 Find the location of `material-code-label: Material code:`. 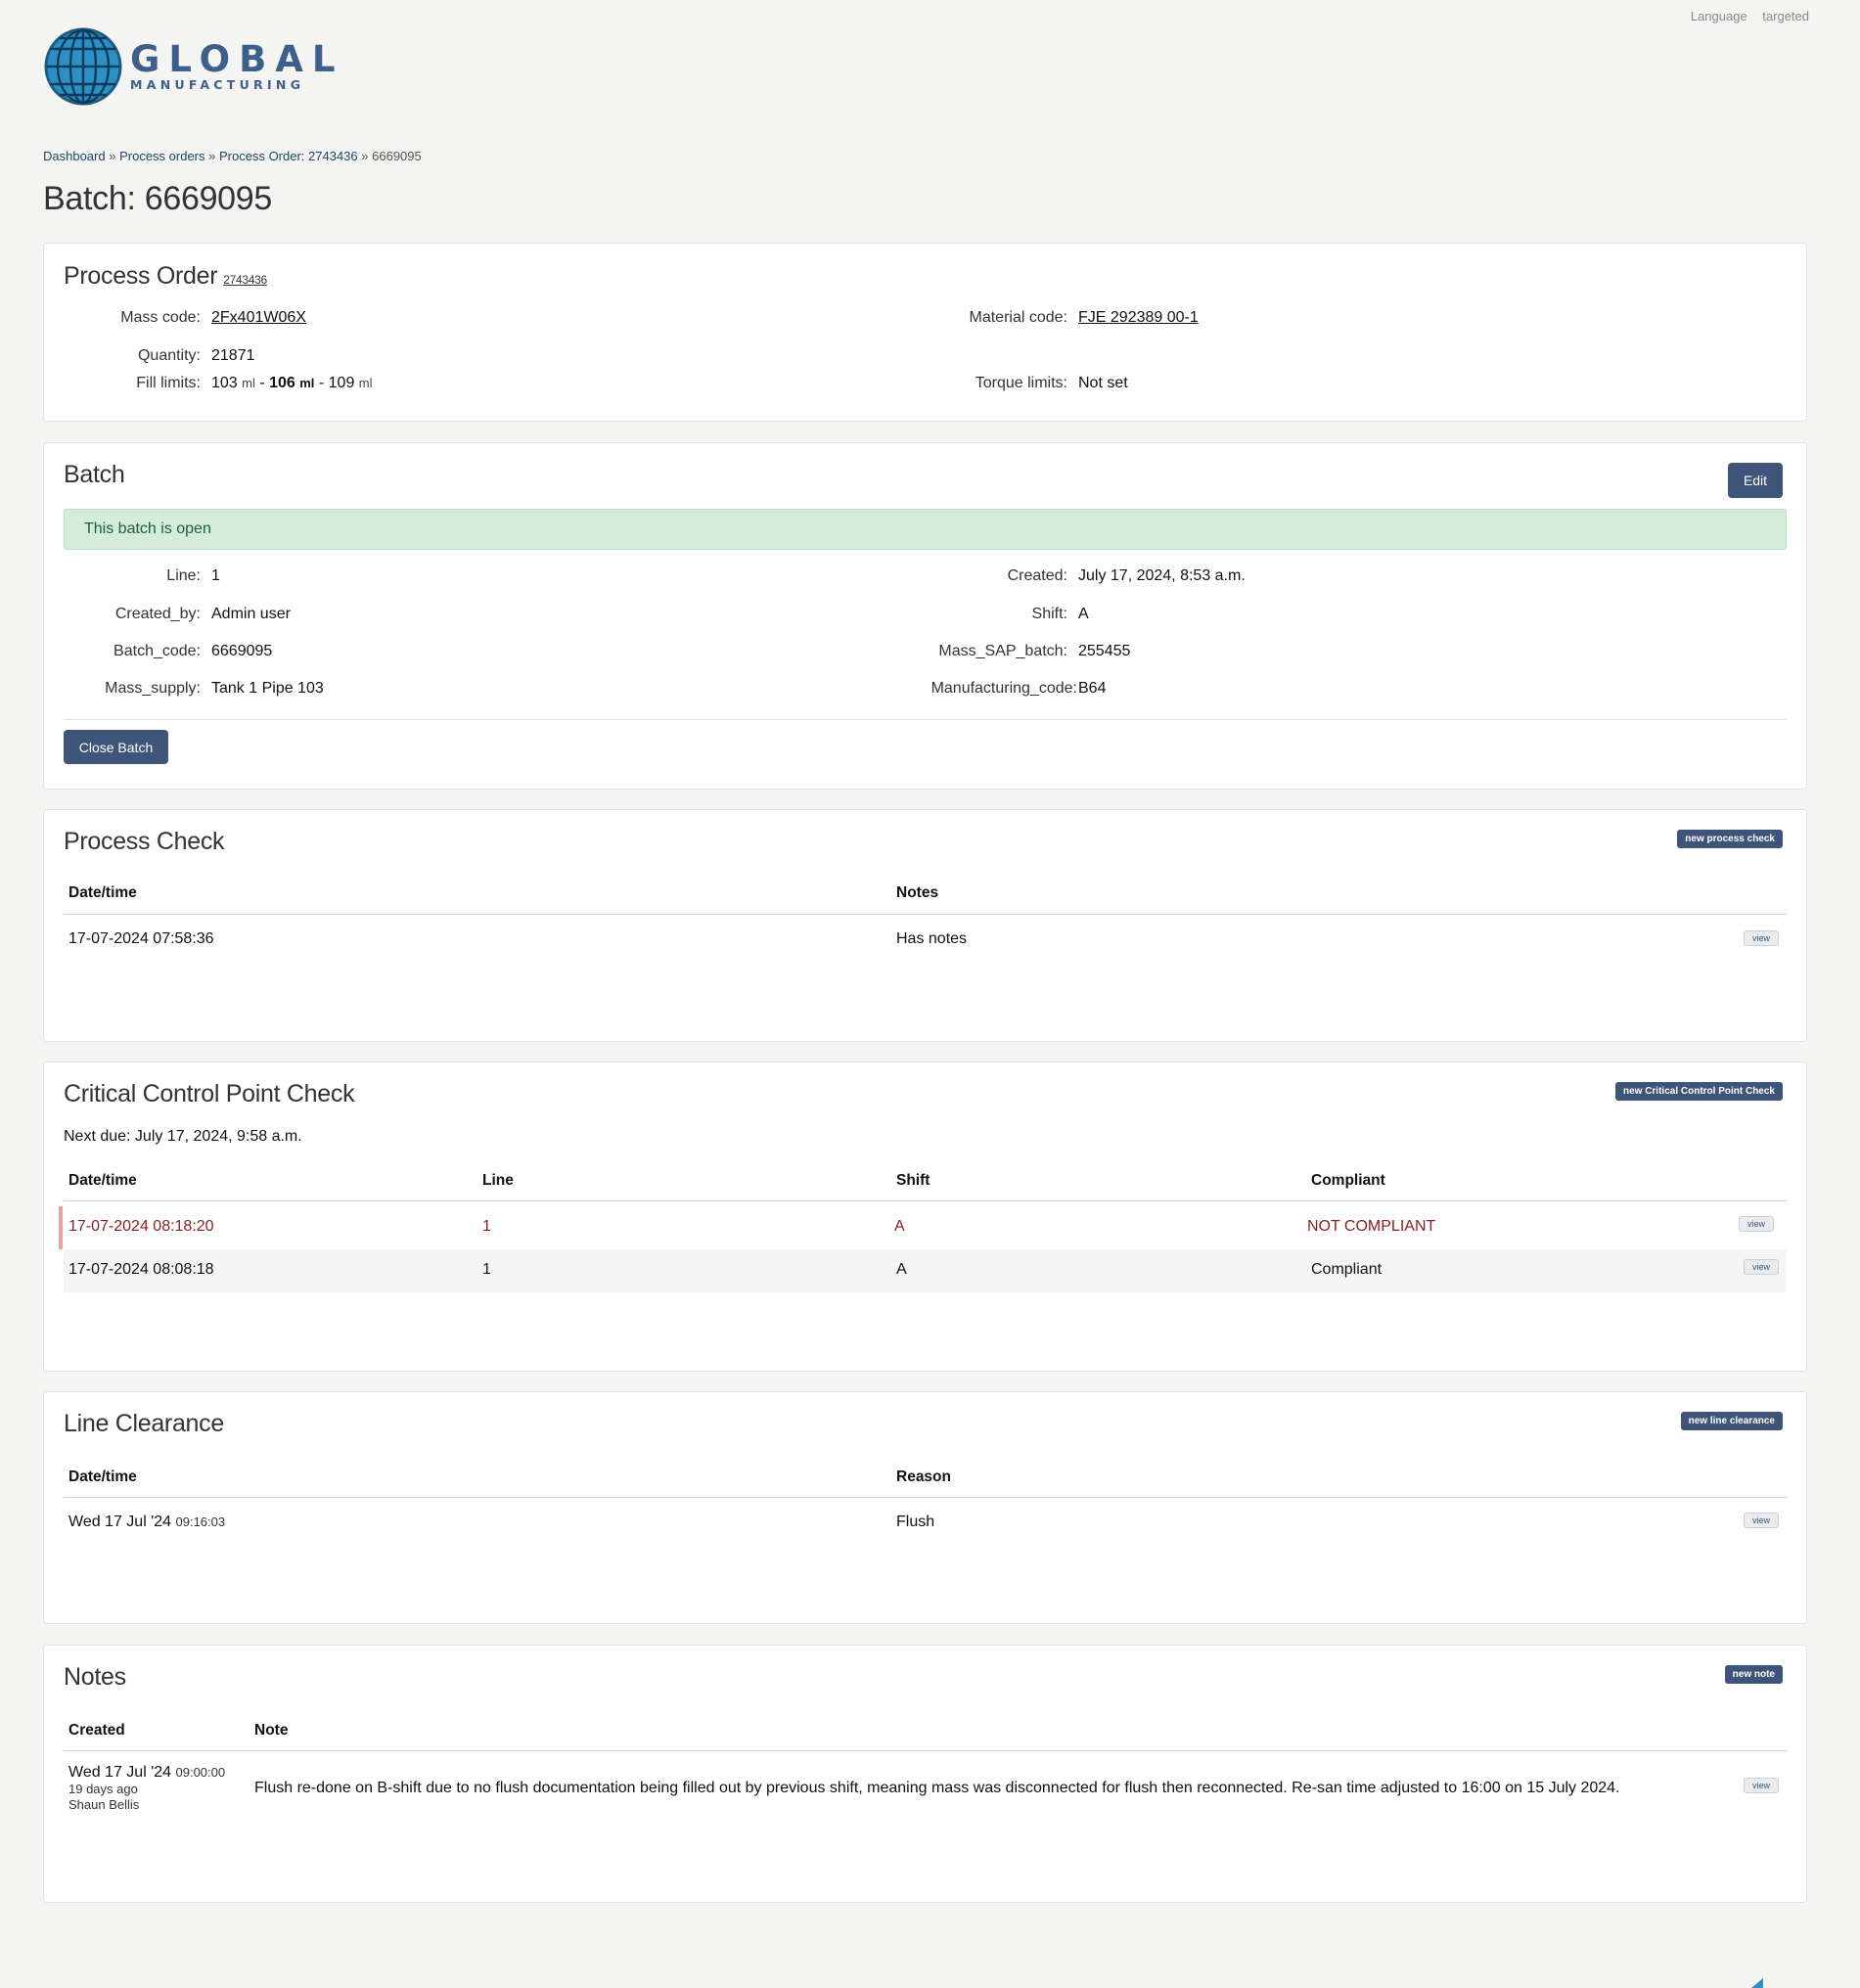

material-code-label: Material code: is located at coordinates (1018, 317).